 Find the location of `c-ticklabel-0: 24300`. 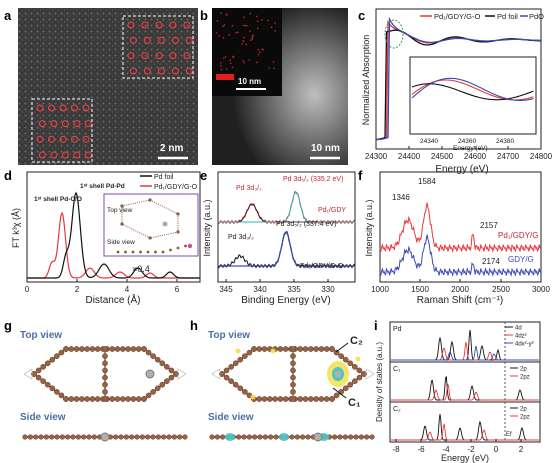

c-ticklabel-0: 24300 is located at coordinates (376, 156).